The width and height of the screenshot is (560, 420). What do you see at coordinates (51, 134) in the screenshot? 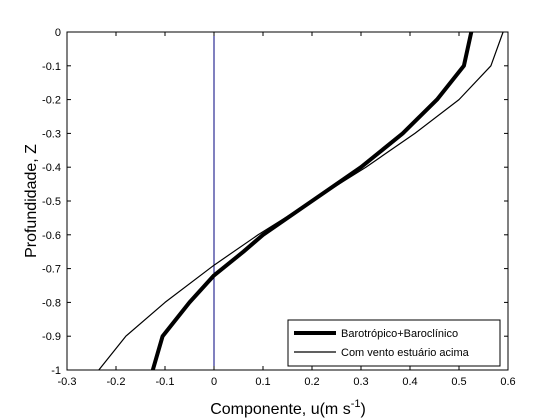
I see `y-tick-label: -0.3` at bounding box center [51, 134].